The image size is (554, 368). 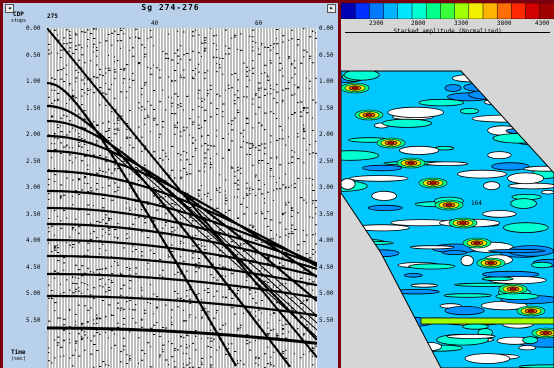 What do you see at coordinates (259, 23) in the screenshot?
I see `x-tick-label: 60` at bounding box center [259, 23].